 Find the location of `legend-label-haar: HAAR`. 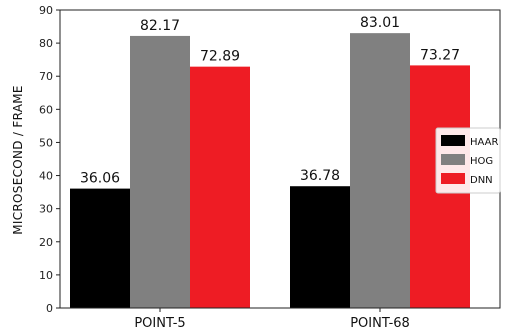

legend-label-haar: HAAR is located at coordinates (484, 142).